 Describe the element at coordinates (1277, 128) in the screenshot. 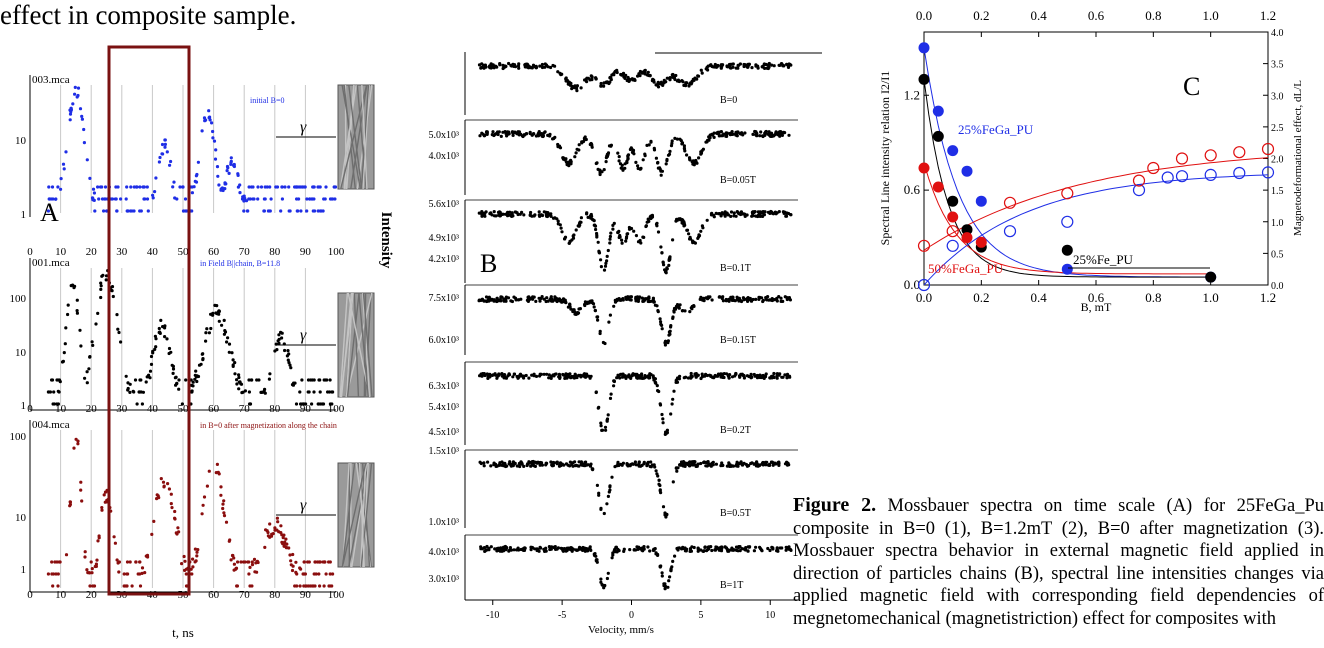

I see `panel-c-ytick-label-right: 2.5` at that location.